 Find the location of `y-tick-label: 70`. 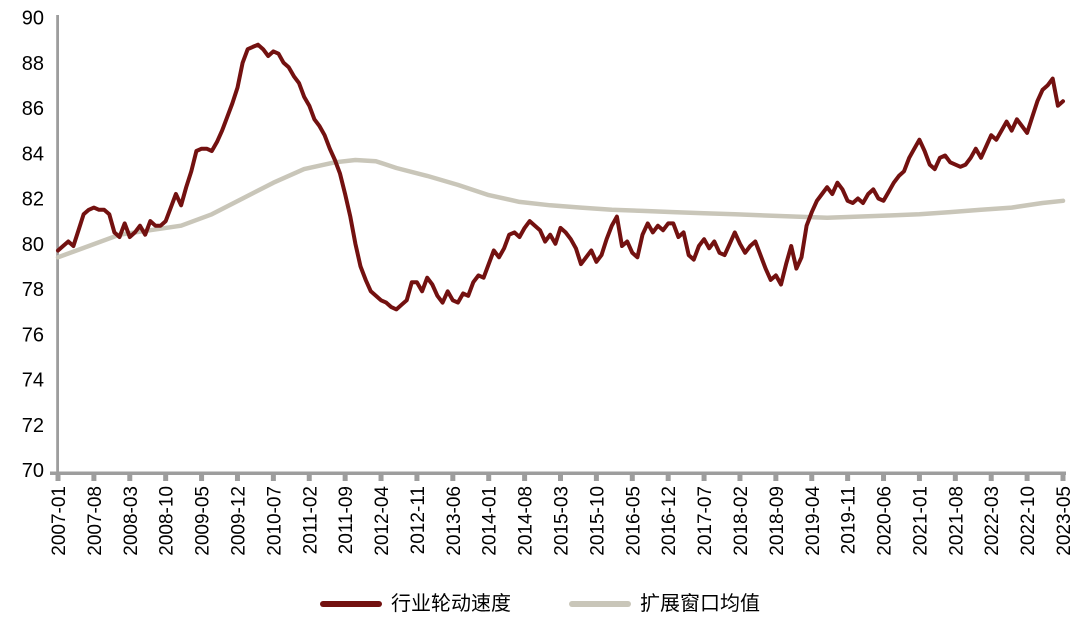

y-tick-label: 70 is located at coordinates (33, 471).